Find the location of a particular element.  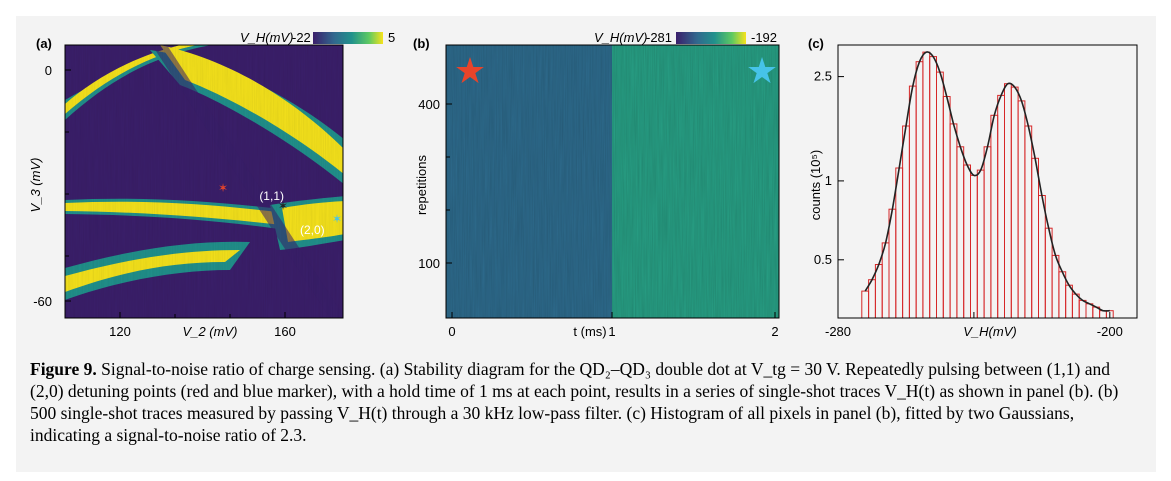

panel-b-ylabel: repetitions is located at coordinates (421, 185).